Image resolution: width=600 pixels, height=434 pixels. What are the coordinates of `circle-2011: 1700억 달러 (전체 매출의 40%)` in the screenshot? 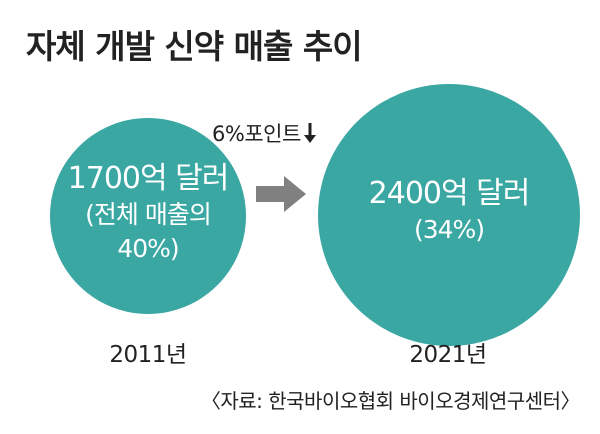 It's located at (148, 216).